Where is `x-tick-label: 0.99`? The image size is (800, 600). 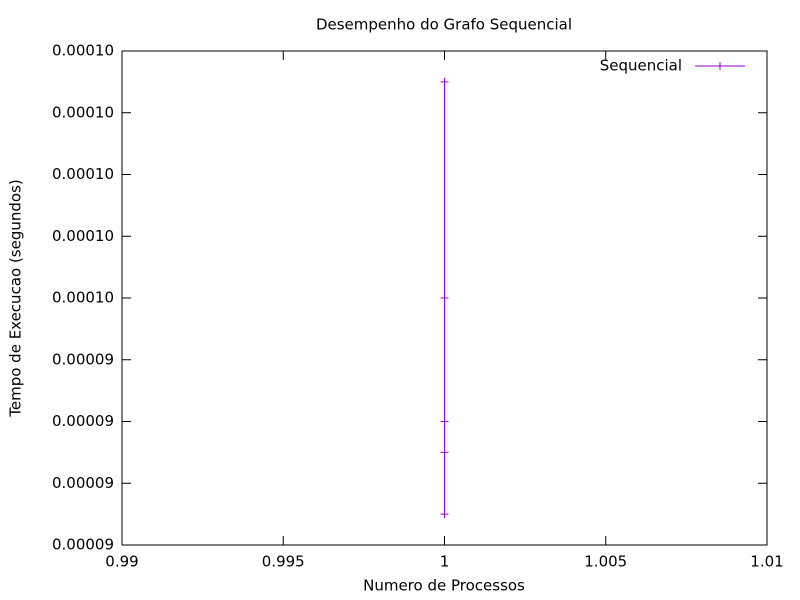
x-tick-label: 0.99 is located at coordinates (121, 562).